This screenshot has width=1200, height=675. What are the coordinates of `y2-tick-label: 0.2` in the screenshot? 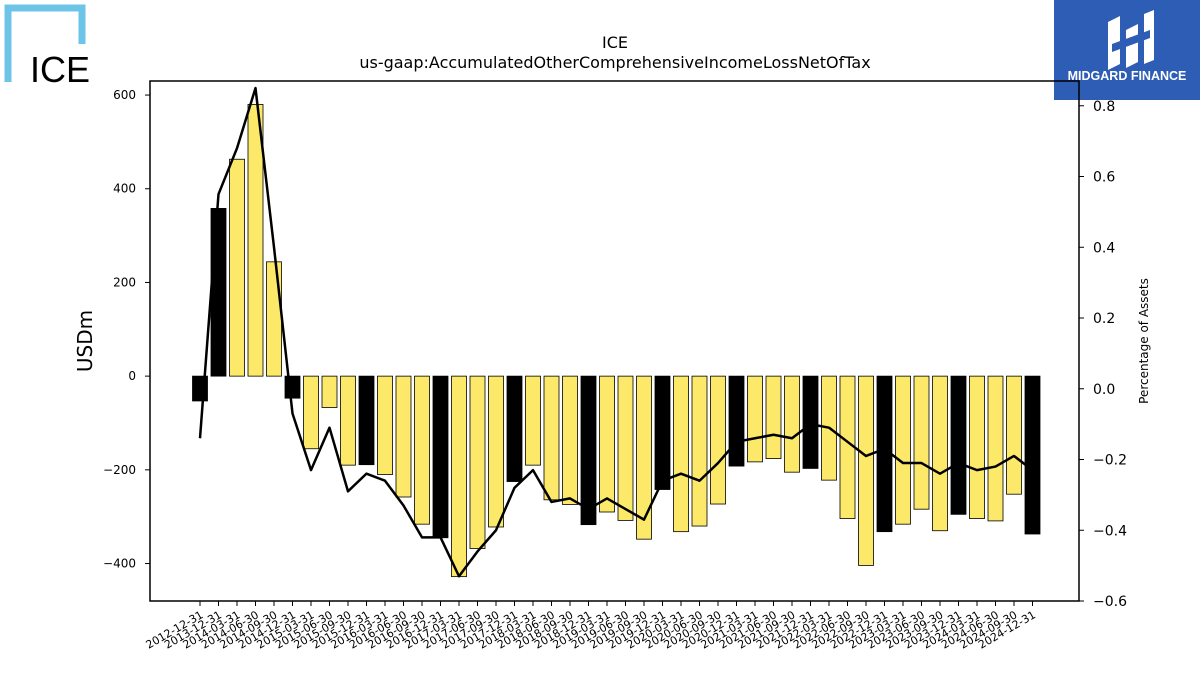 It's located at (1104, 319).